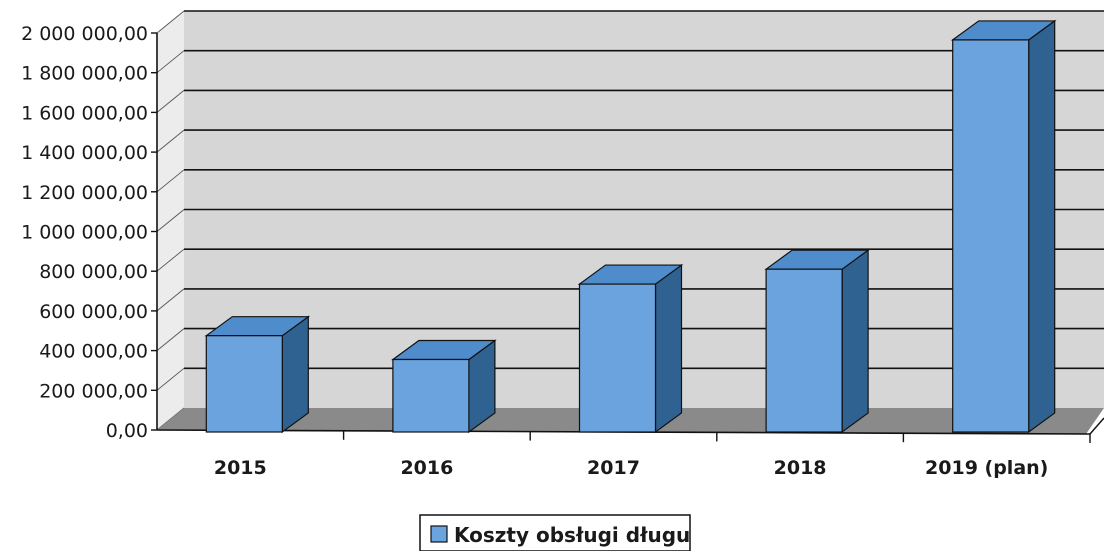 The width and height of the screenshot is (1104, 556). I want to click on legend-swatch, so click(439, 534).